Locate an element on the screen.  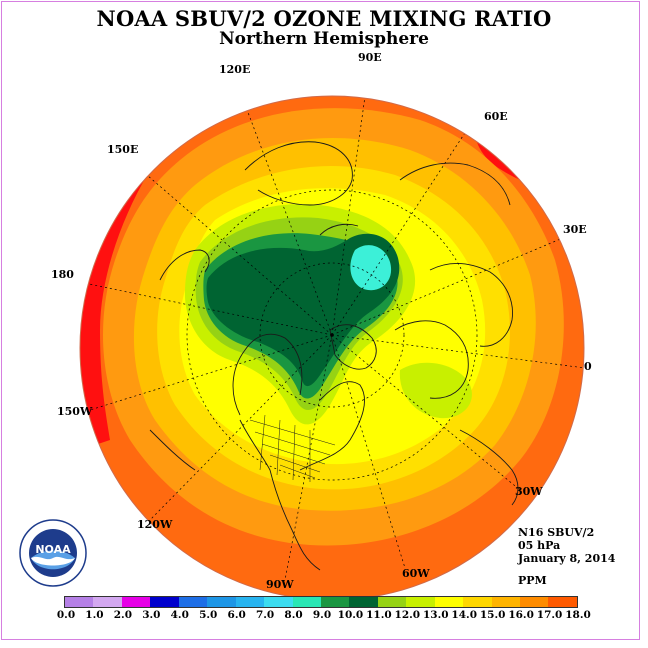
lon-label-150w: 150W is located at coordinates (75, 411).